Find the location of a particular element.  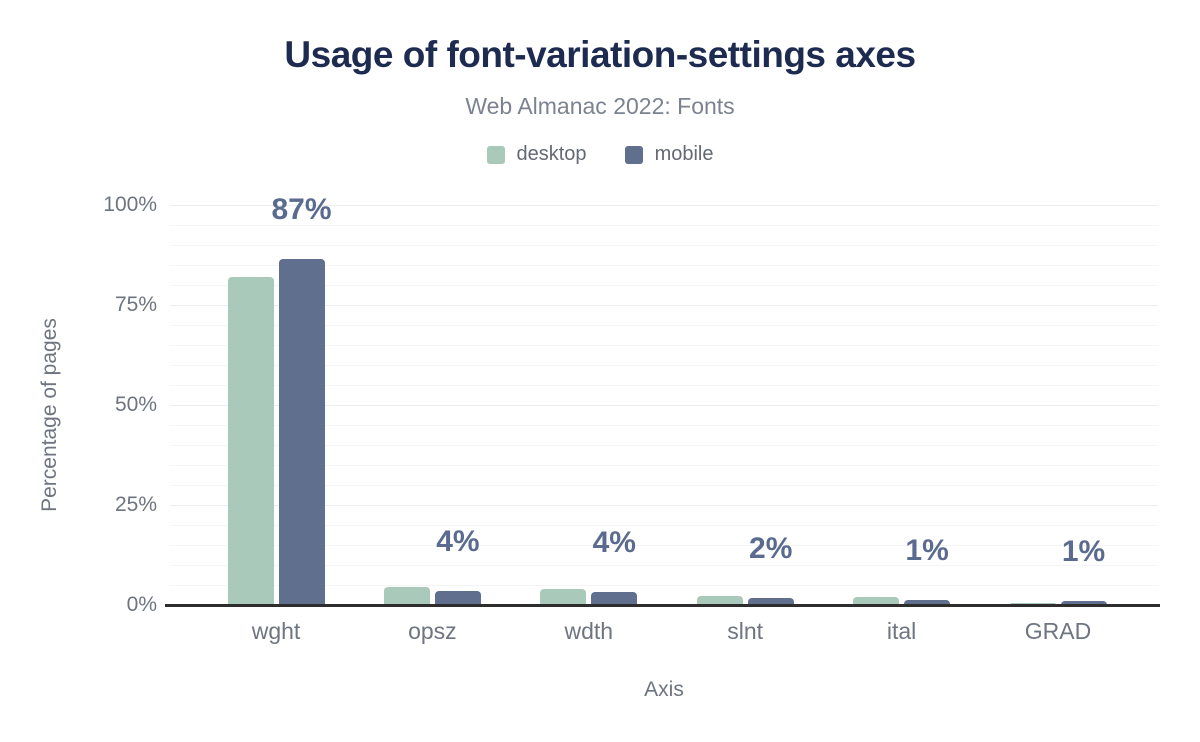

bar-mobile-wdth is located at coordinates (614, 598).